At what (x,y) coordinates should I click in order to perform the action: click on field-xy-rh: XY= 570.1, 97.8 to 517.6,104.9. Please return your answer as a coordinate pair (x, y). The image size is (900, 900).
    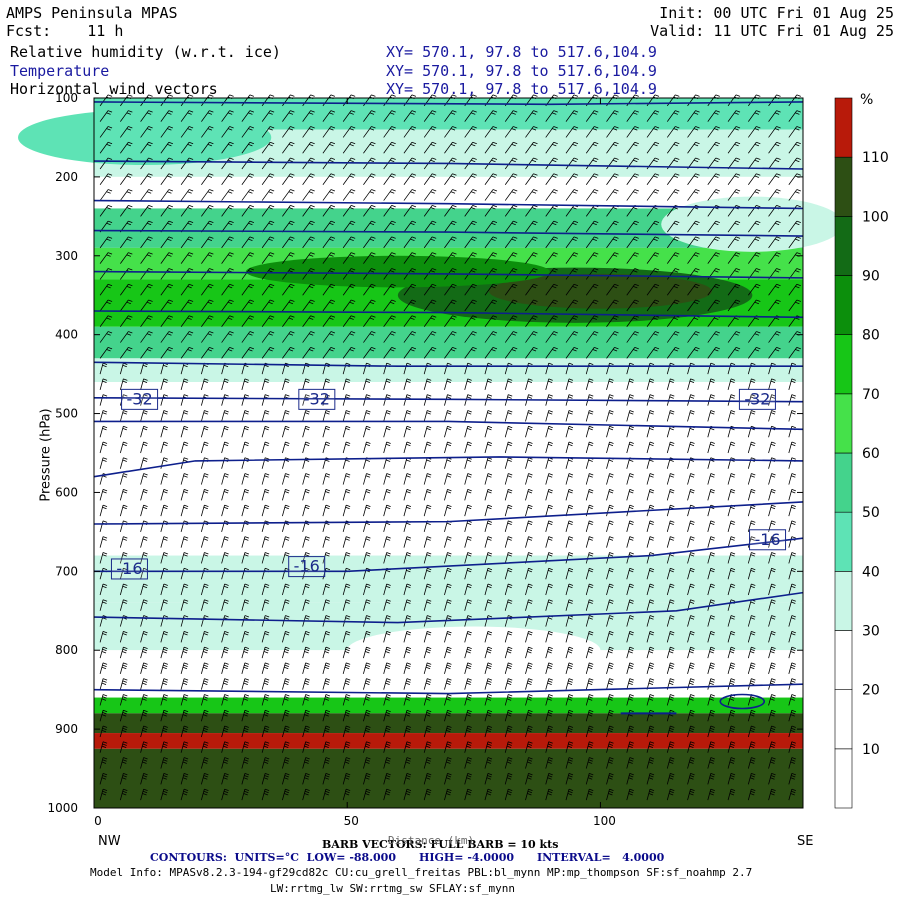
    Looking at the image, I should click on (521, 52).